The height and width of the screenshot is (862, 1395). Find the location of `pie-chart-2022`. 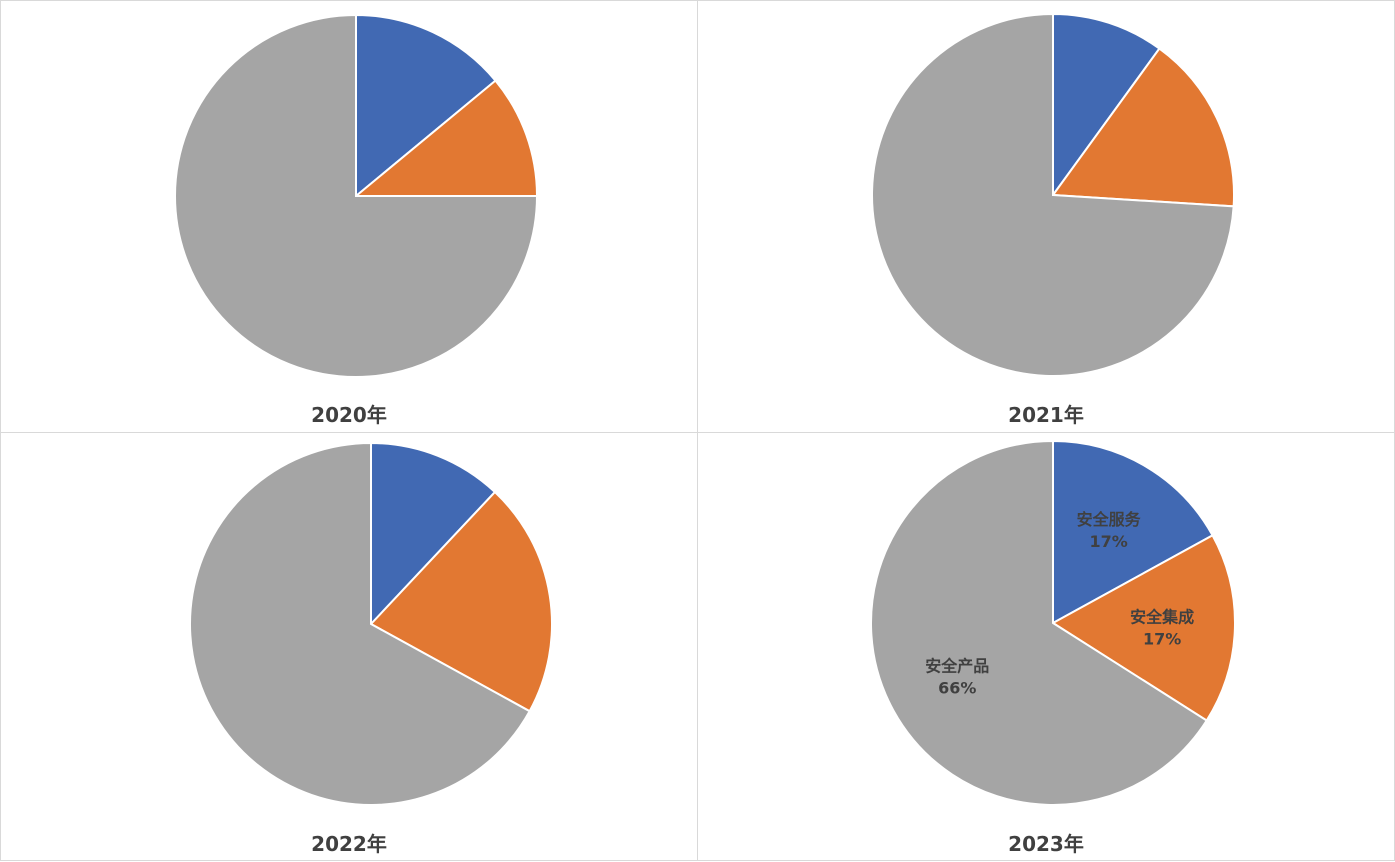

pie-chart-2022 is located at coordinates (371, 623).